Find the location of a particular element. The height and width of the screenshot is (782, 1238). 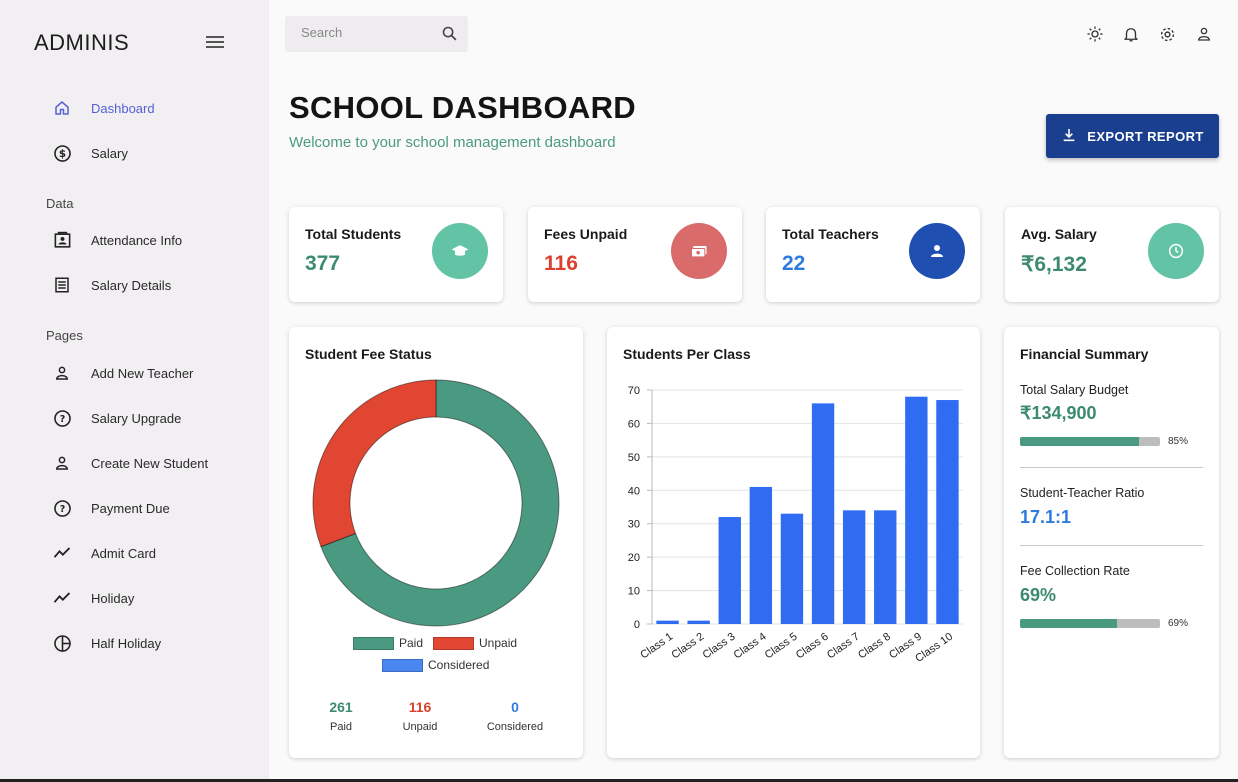

receipt-icon is located at coordinates (62, 285).